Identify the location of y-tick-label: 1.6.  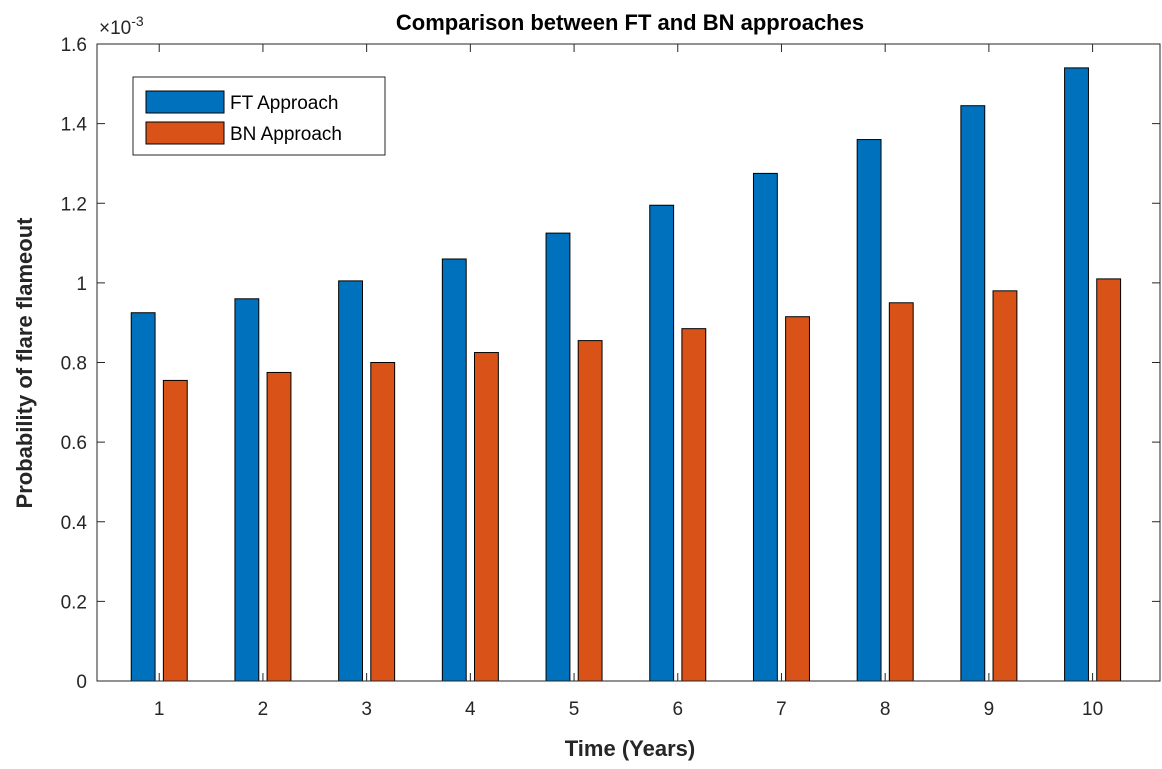
(74, 45).